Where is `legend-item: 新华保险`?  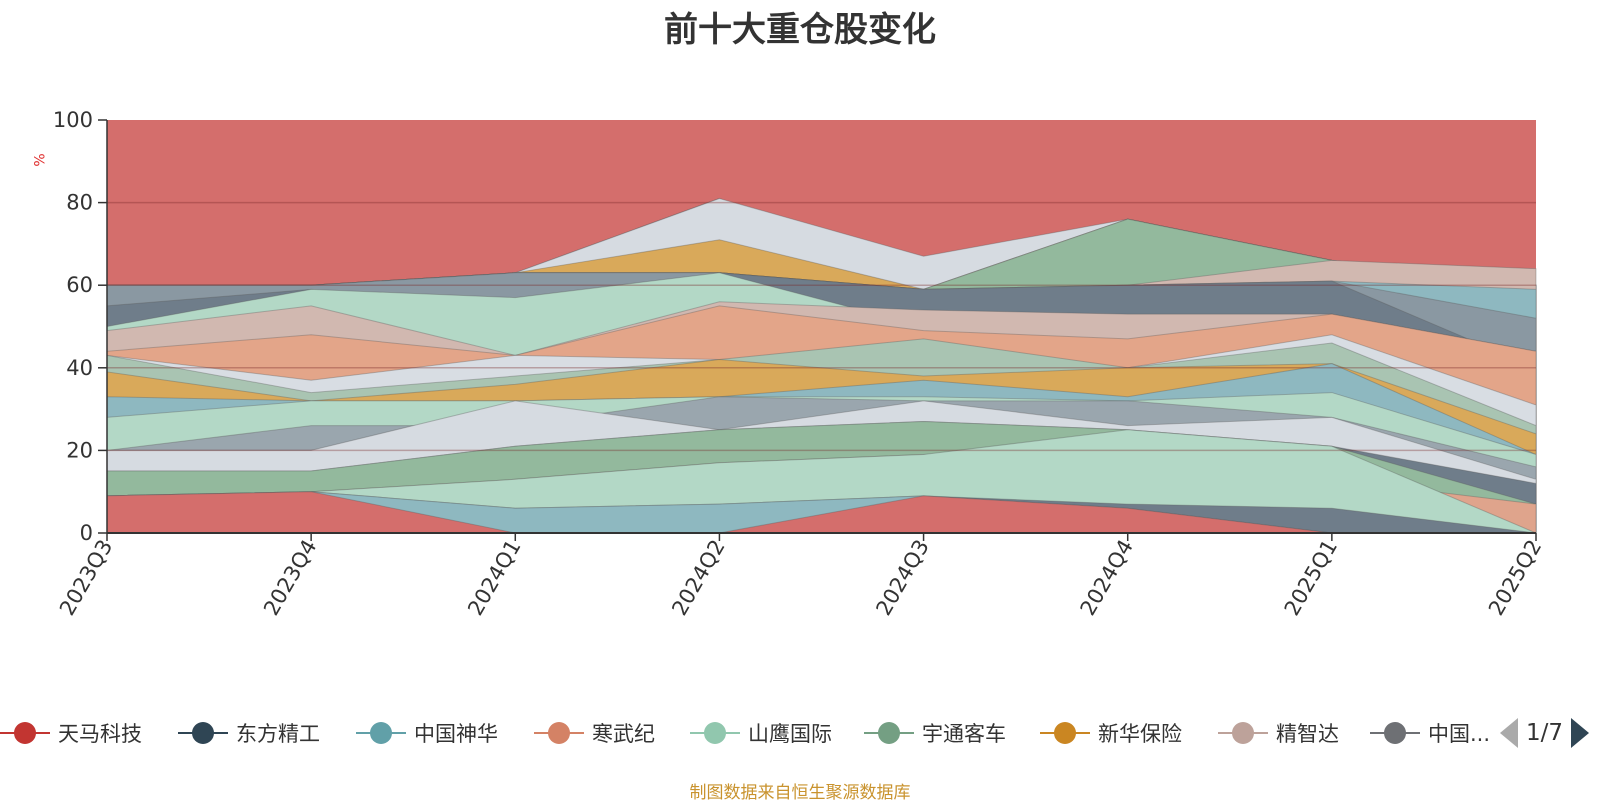
legend-item: 新华保险 is located at coordinates (1111, 733).